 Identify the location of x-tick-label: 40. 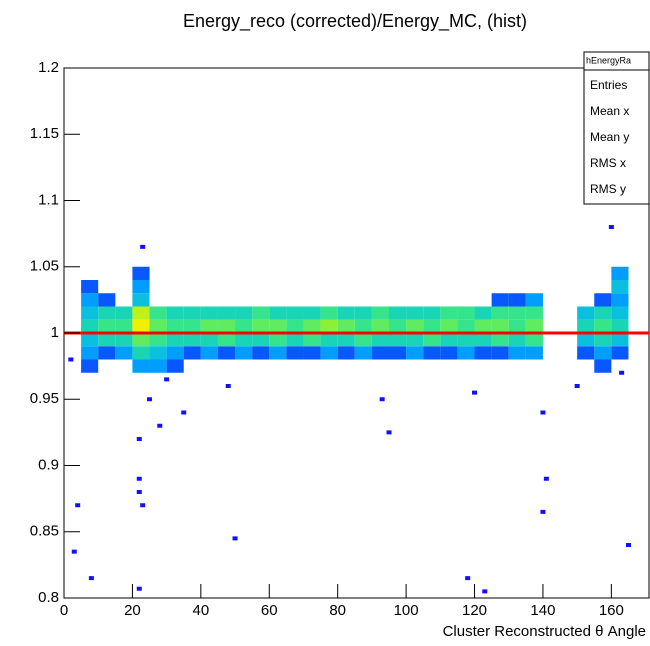
(200, 610).